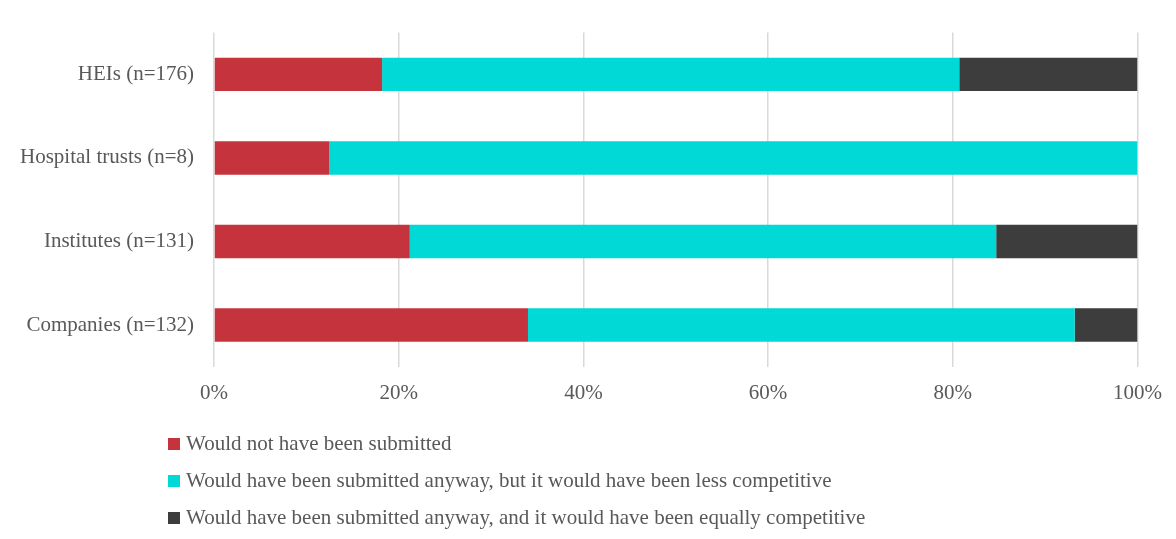 This screenshot has width=1176, height=539. What do you see at coordinates (1137, 391) in the screenshot?
I see `x-tick-label: 100%` at bounding box center [1137, 391].